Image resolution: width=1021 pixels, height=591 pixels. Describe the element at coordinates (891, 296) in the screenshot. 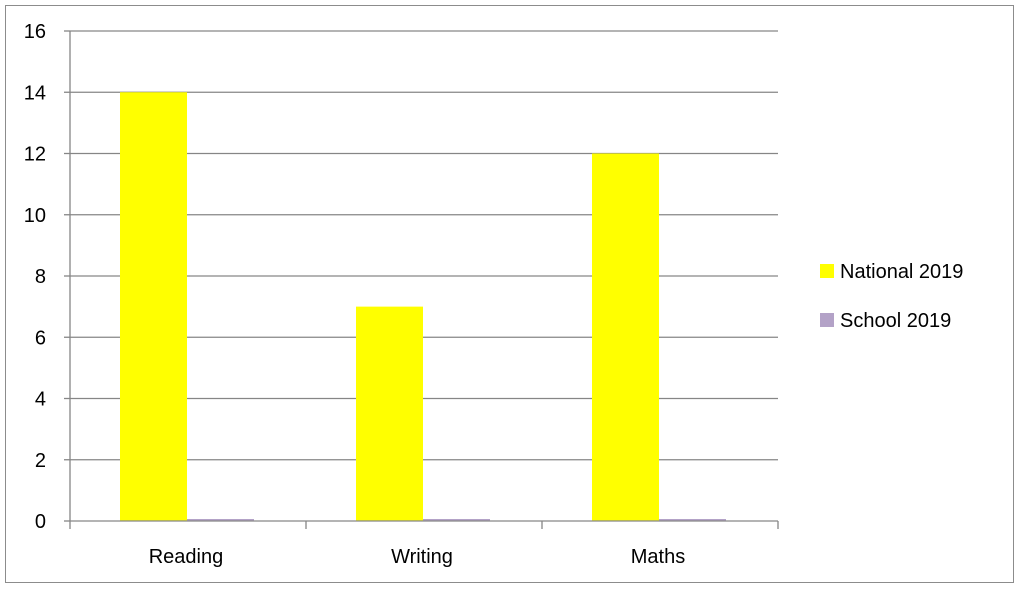

I see `legend: National 2019 School 2019` at that location.